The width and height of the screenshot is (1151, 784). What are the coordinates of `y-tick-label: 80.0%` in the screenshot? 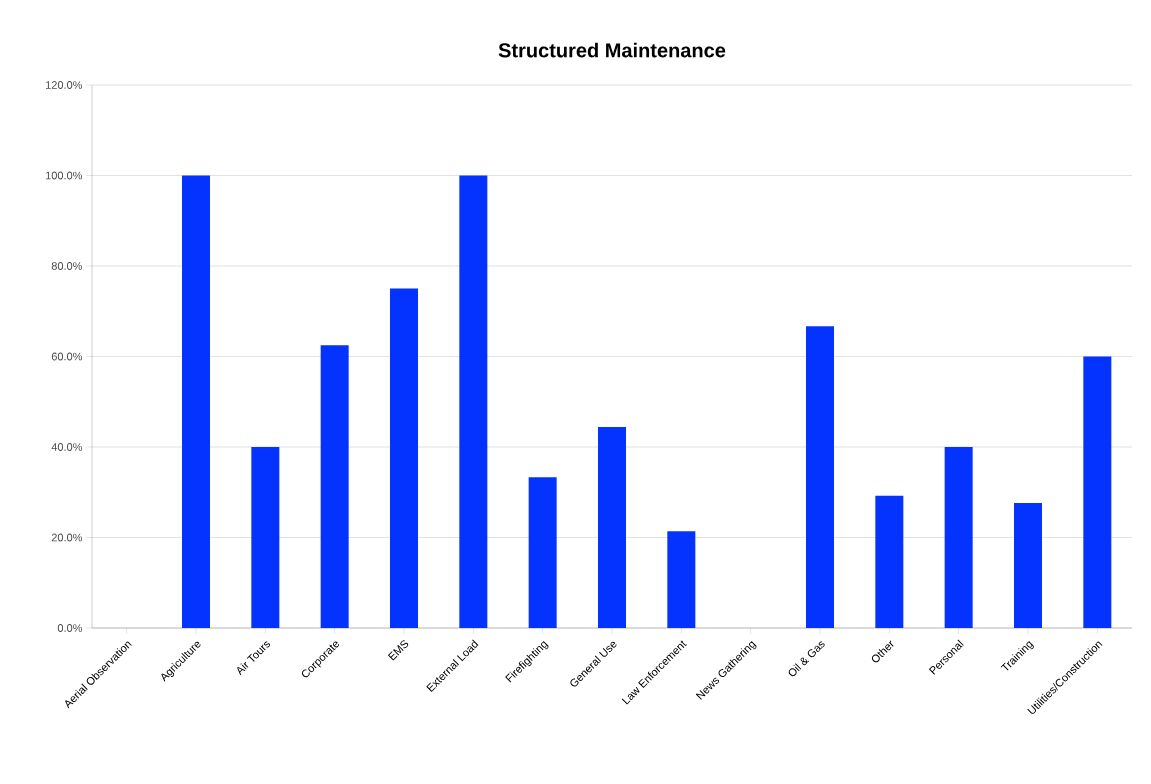 It's located at (67, 266).